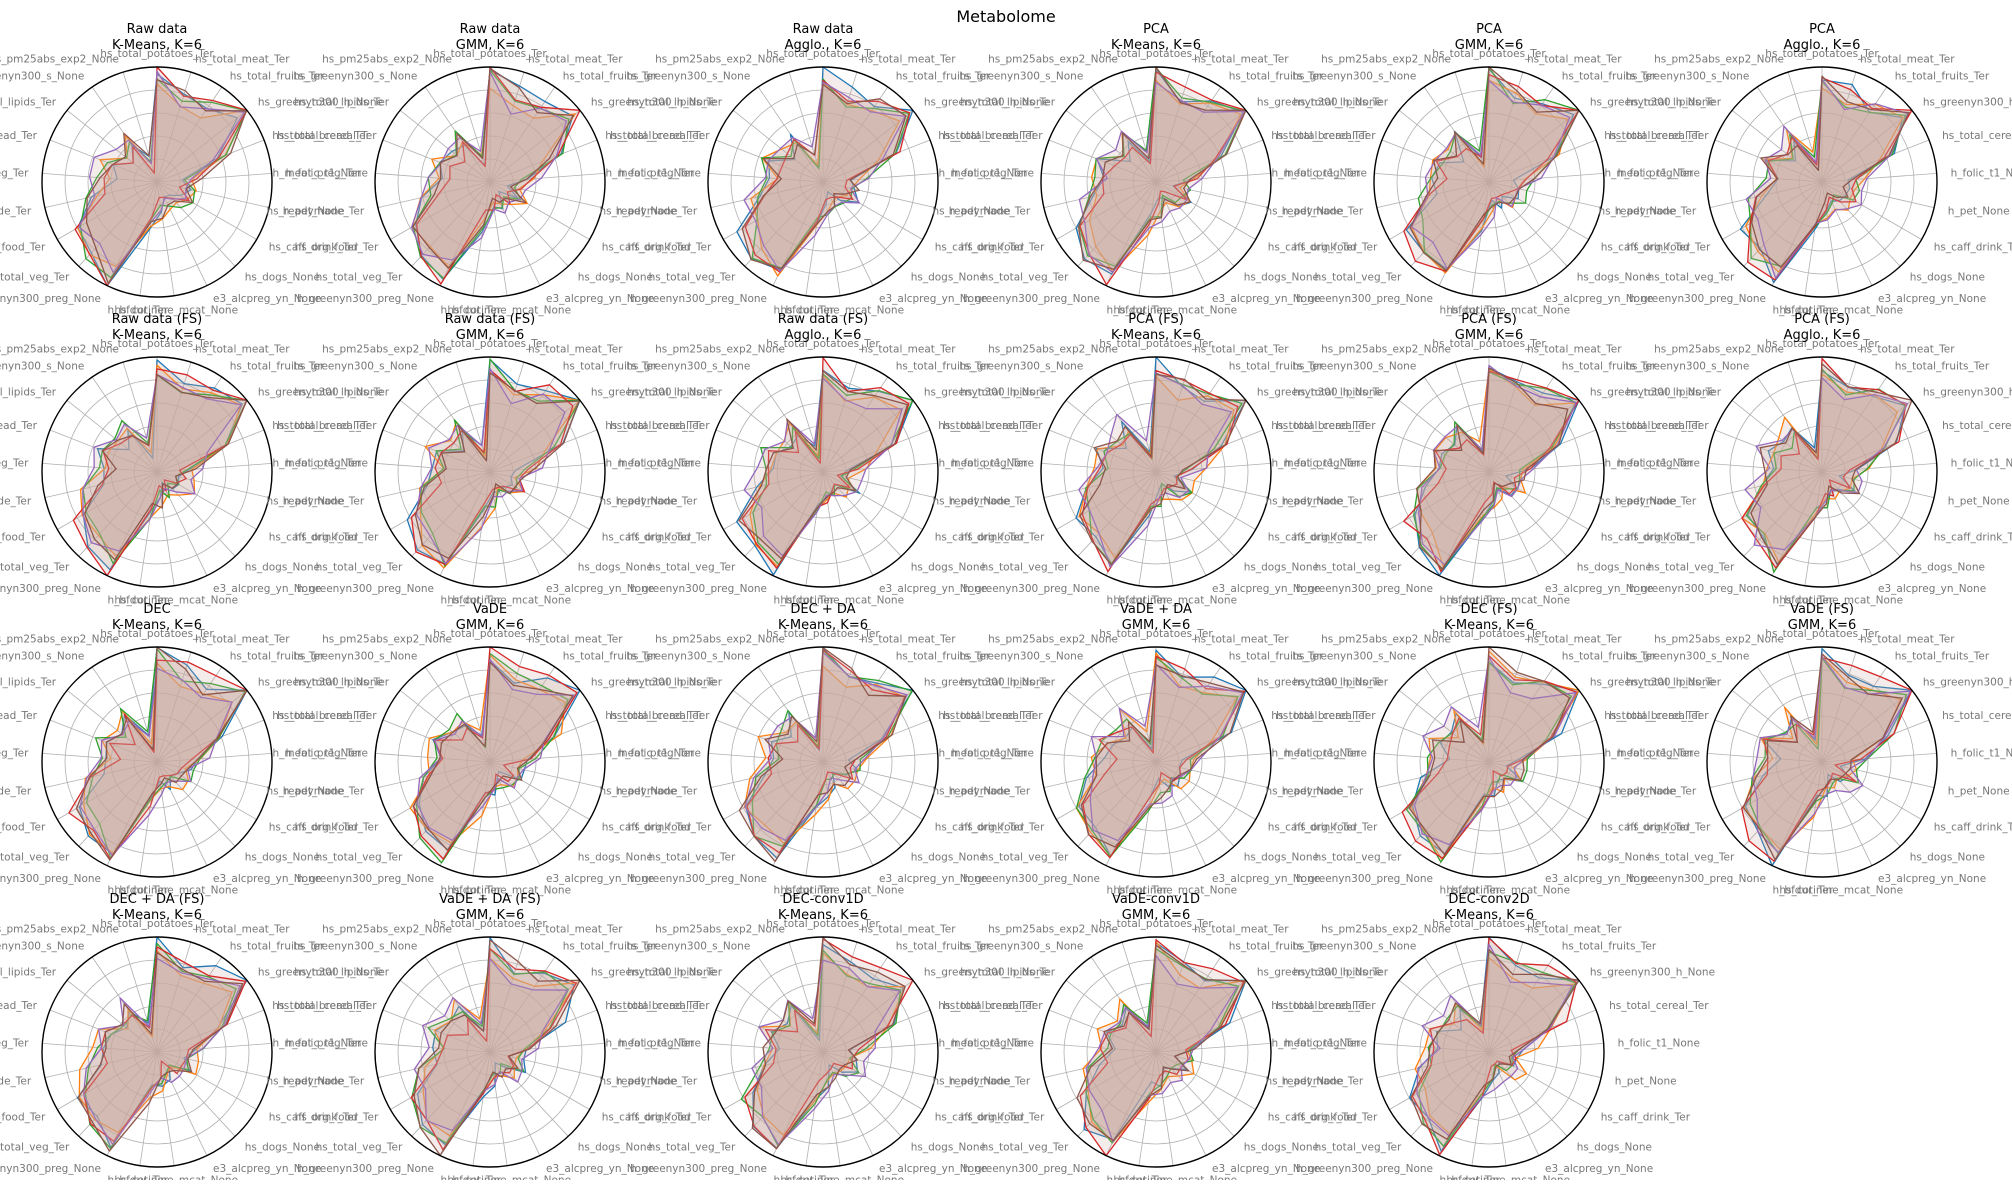 The image size is (2012, 1185). I want to click on panel-title-line1: VaDE, so click(490, 609).